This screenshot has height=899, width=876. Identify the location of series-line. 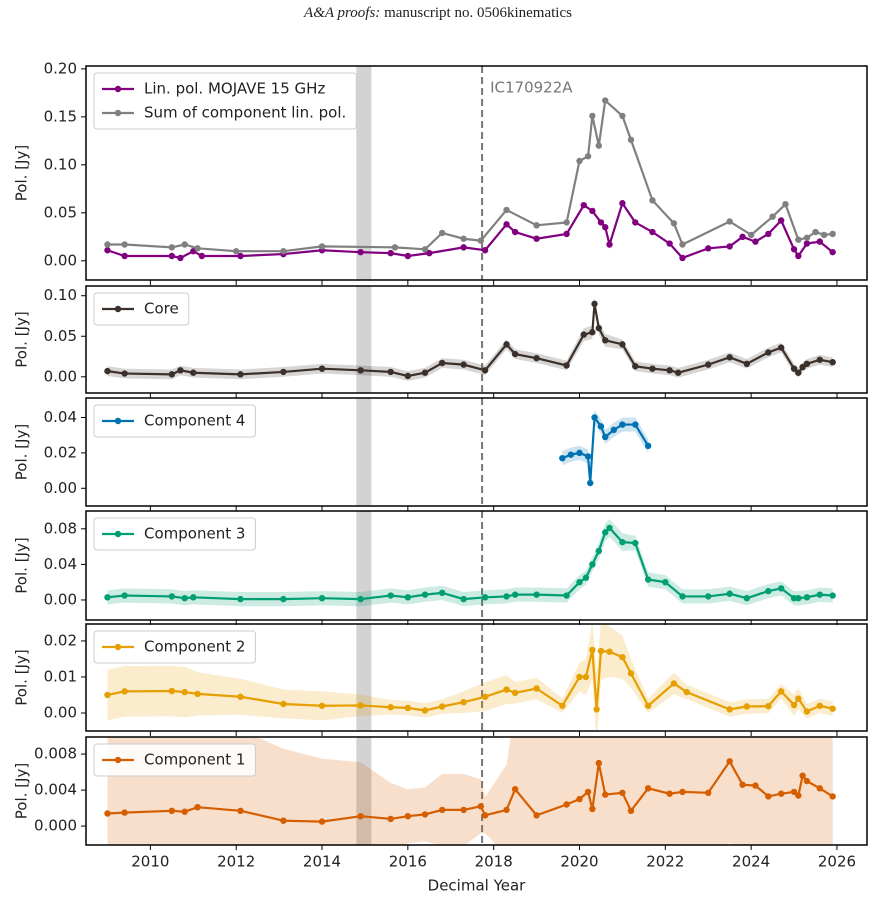
(470, 563).